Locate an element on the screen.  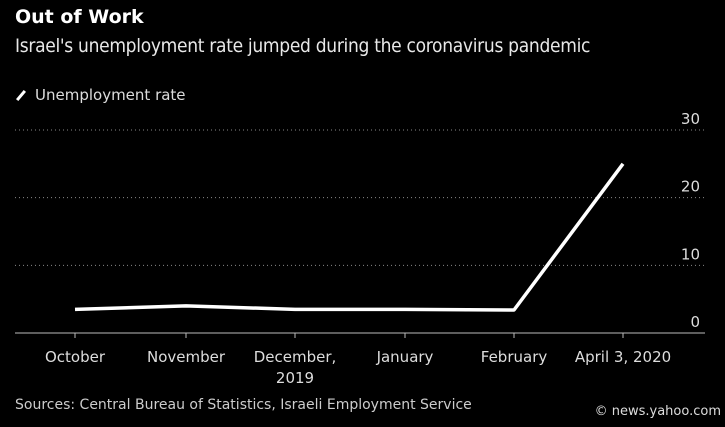
x-tick-label: December, is located at coordinates (295, 357).